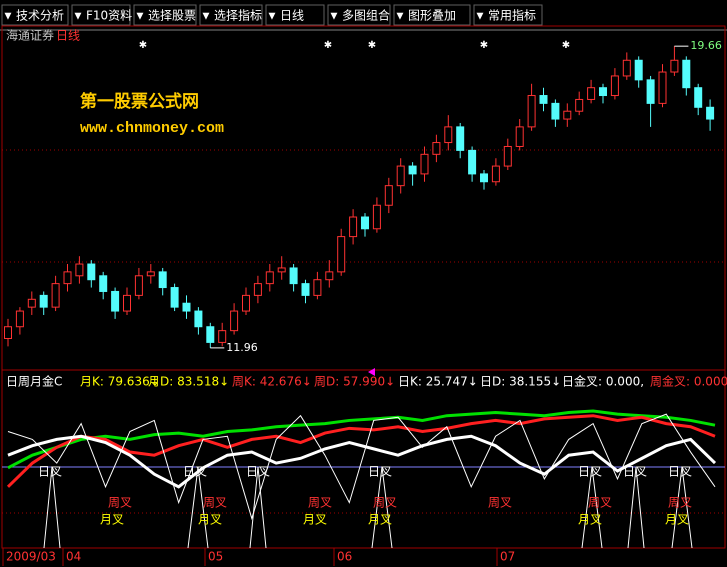 This screenshot has width=727, height=567. What do you see at coordinates (603, 381) in the screenshot?
I see `indicator-readout: 日金叉: 0.000,` at bounding box center [603, 381].